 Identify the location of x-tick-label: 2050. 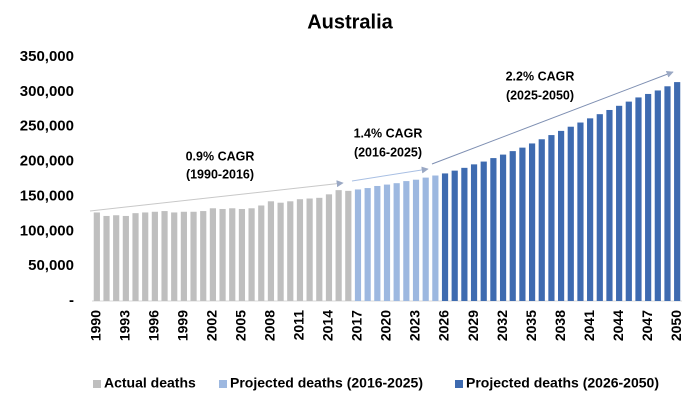
(676, 325).